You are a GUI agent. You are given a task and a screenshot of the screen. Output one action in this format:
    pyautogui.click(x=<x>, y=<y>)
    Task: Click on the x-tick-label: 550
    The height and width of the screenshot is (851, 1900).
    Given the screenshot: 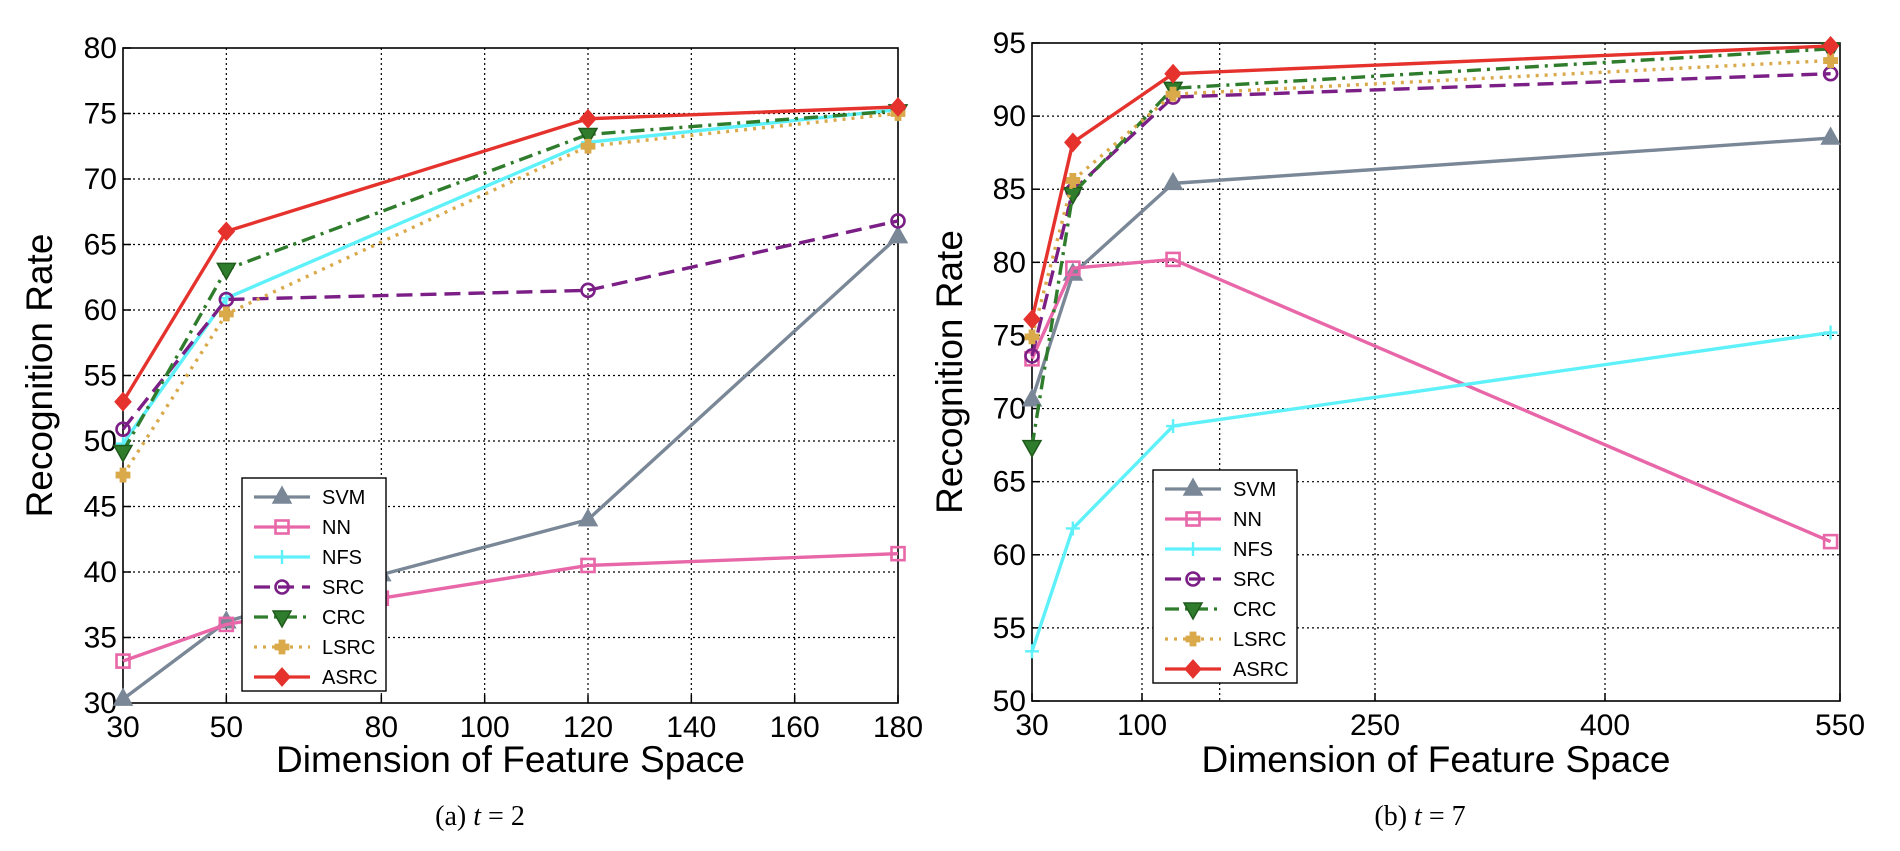 What is the action you would take?
    pyautogui.click(x=1840, y=725)
    